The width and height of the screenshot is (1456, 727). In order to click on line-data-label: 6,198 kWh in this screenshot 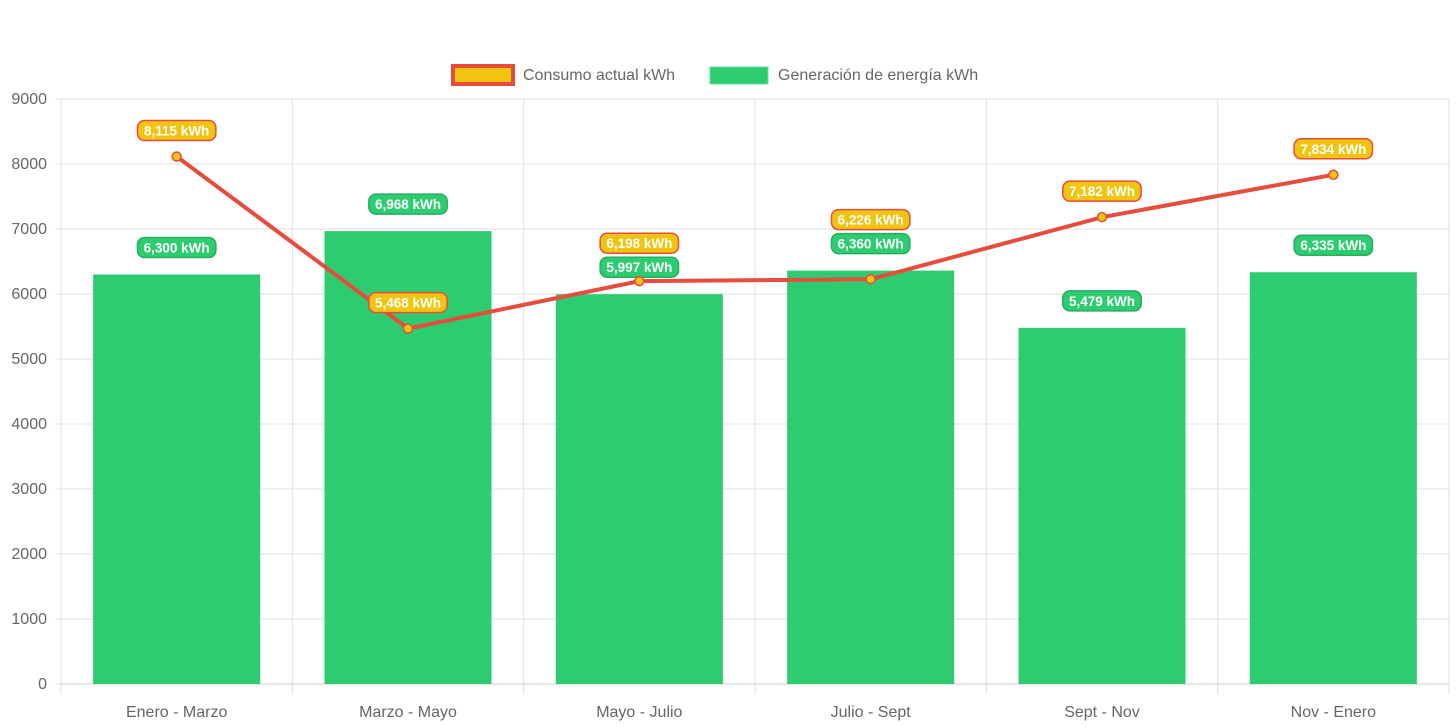, I will do `click(639, 243)`.